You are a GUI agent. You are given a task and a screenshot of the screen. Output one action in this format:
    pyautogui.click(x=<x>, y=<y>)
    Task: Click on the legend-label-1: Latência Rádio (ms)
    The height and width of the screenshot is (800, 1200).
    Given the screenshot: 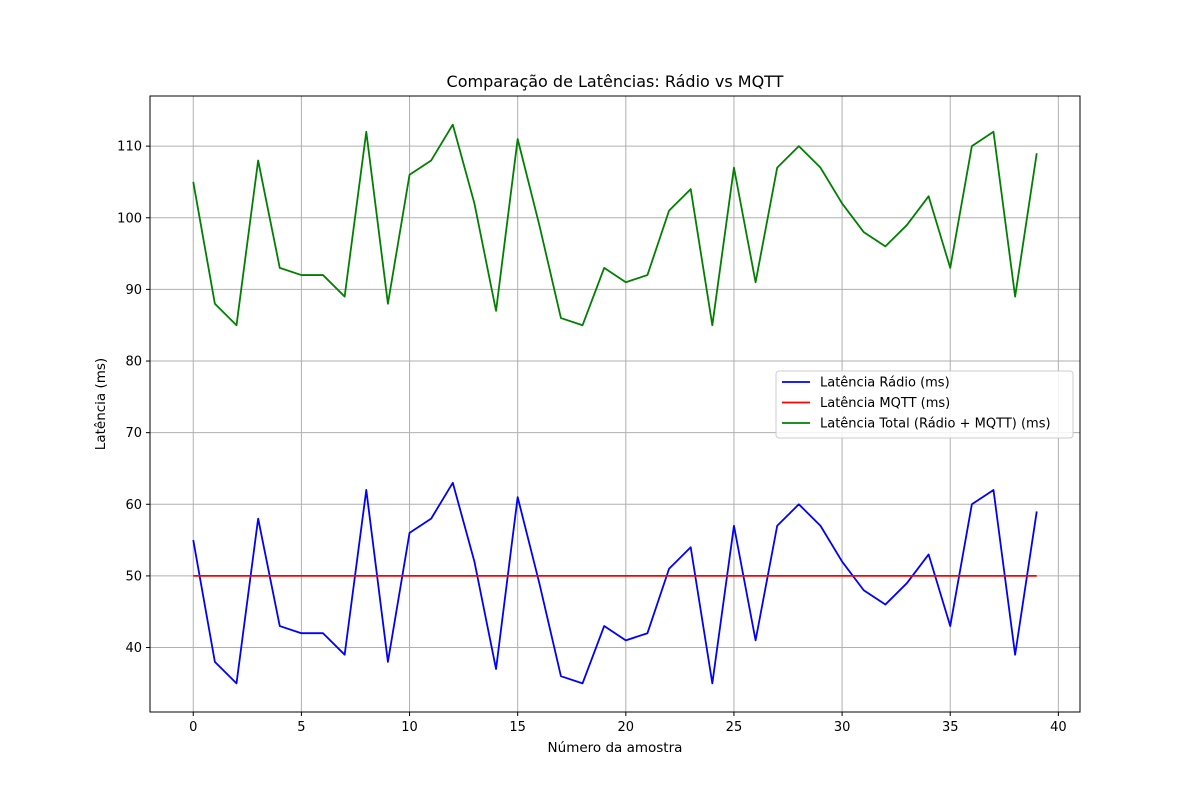 What is the action you would take?
    pyautogui.click(x=885, y=383)
    